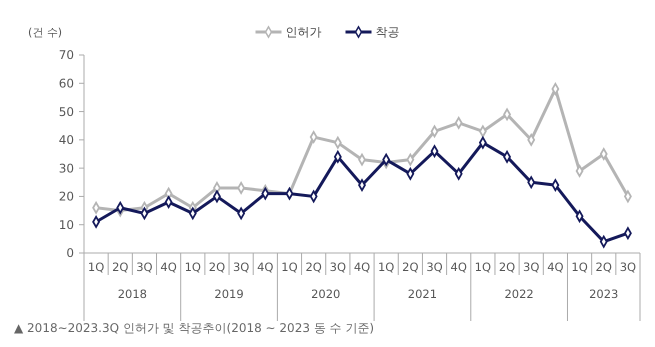 This screenshot has height=347, width=655. Describe the element at coordinates (519, 294) in the screenshot. I see `text: 2022` at that location.